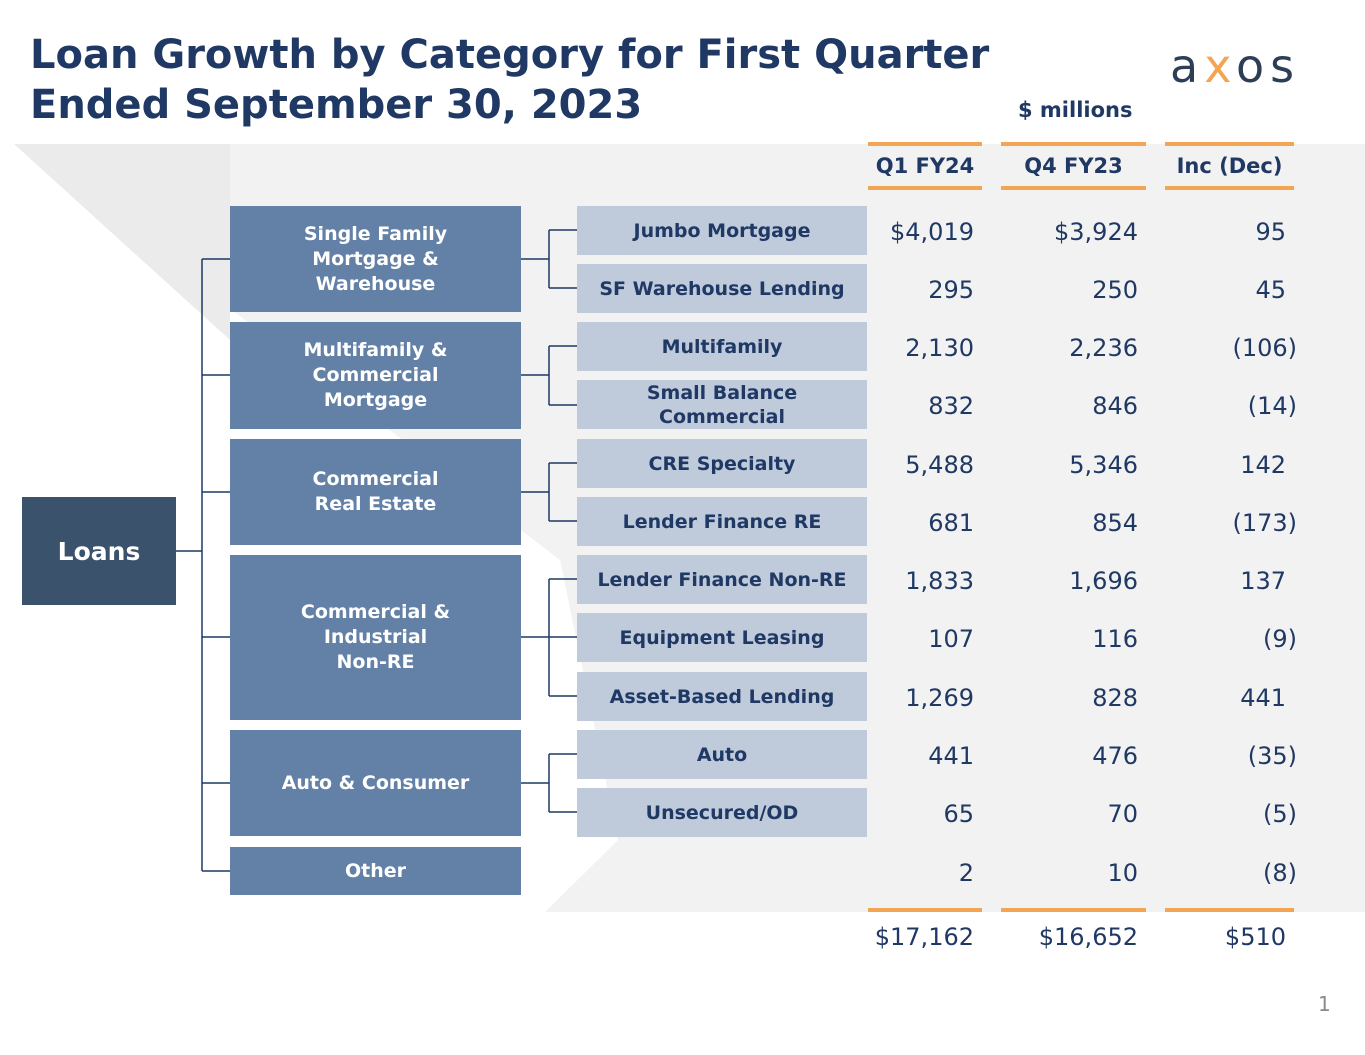  Describe the element at coordinates (925, 166) in the screenshot. I see `column-header-q1: Q1 FY24` at that location.